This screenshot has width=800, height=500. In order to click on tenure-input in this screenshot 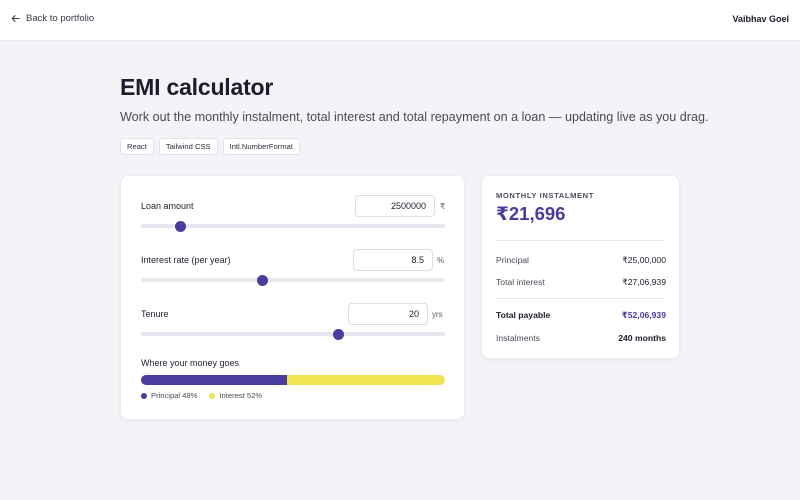, I will do `click(388, 314)`.